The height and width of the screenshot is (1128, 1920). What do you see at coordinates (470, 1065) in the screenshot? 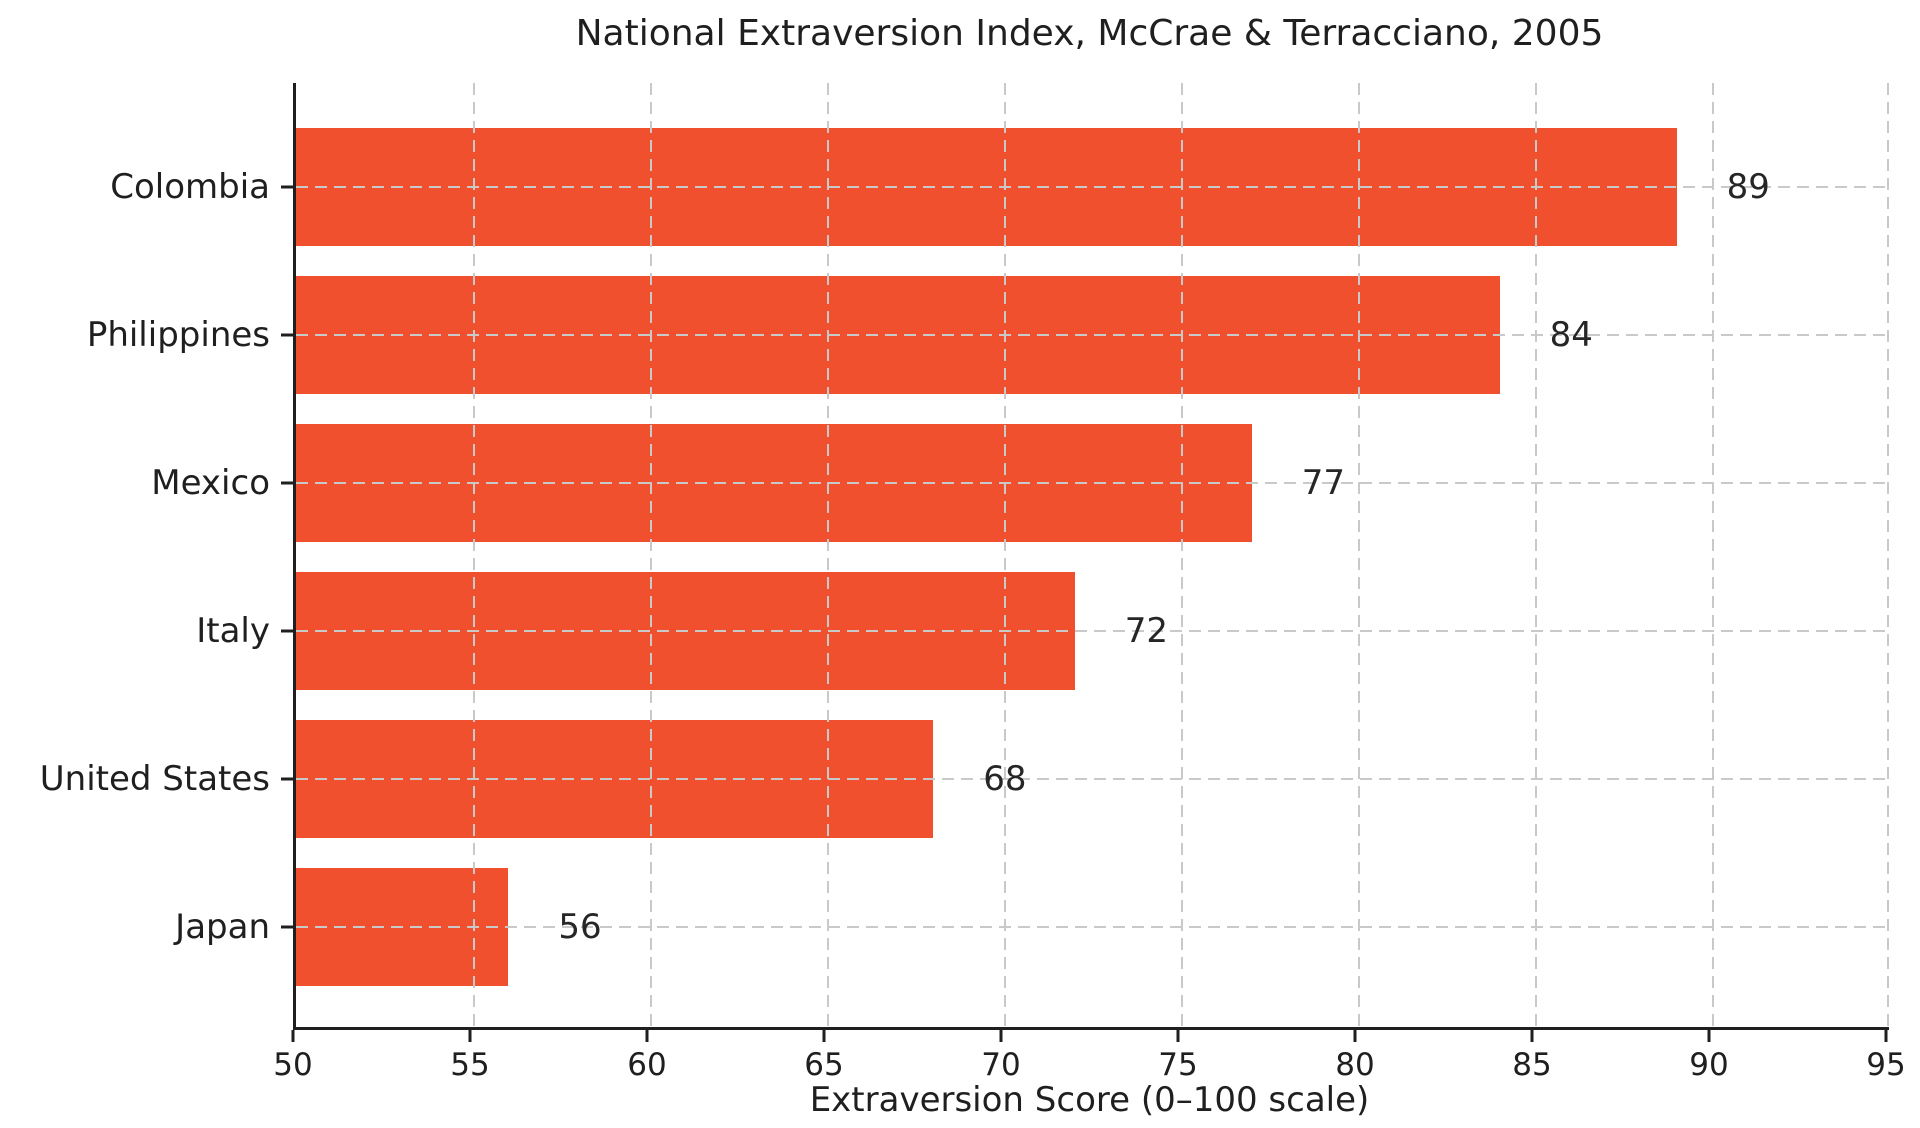
I see `x-tick-label: 55` at bounding box center [470, 1065].